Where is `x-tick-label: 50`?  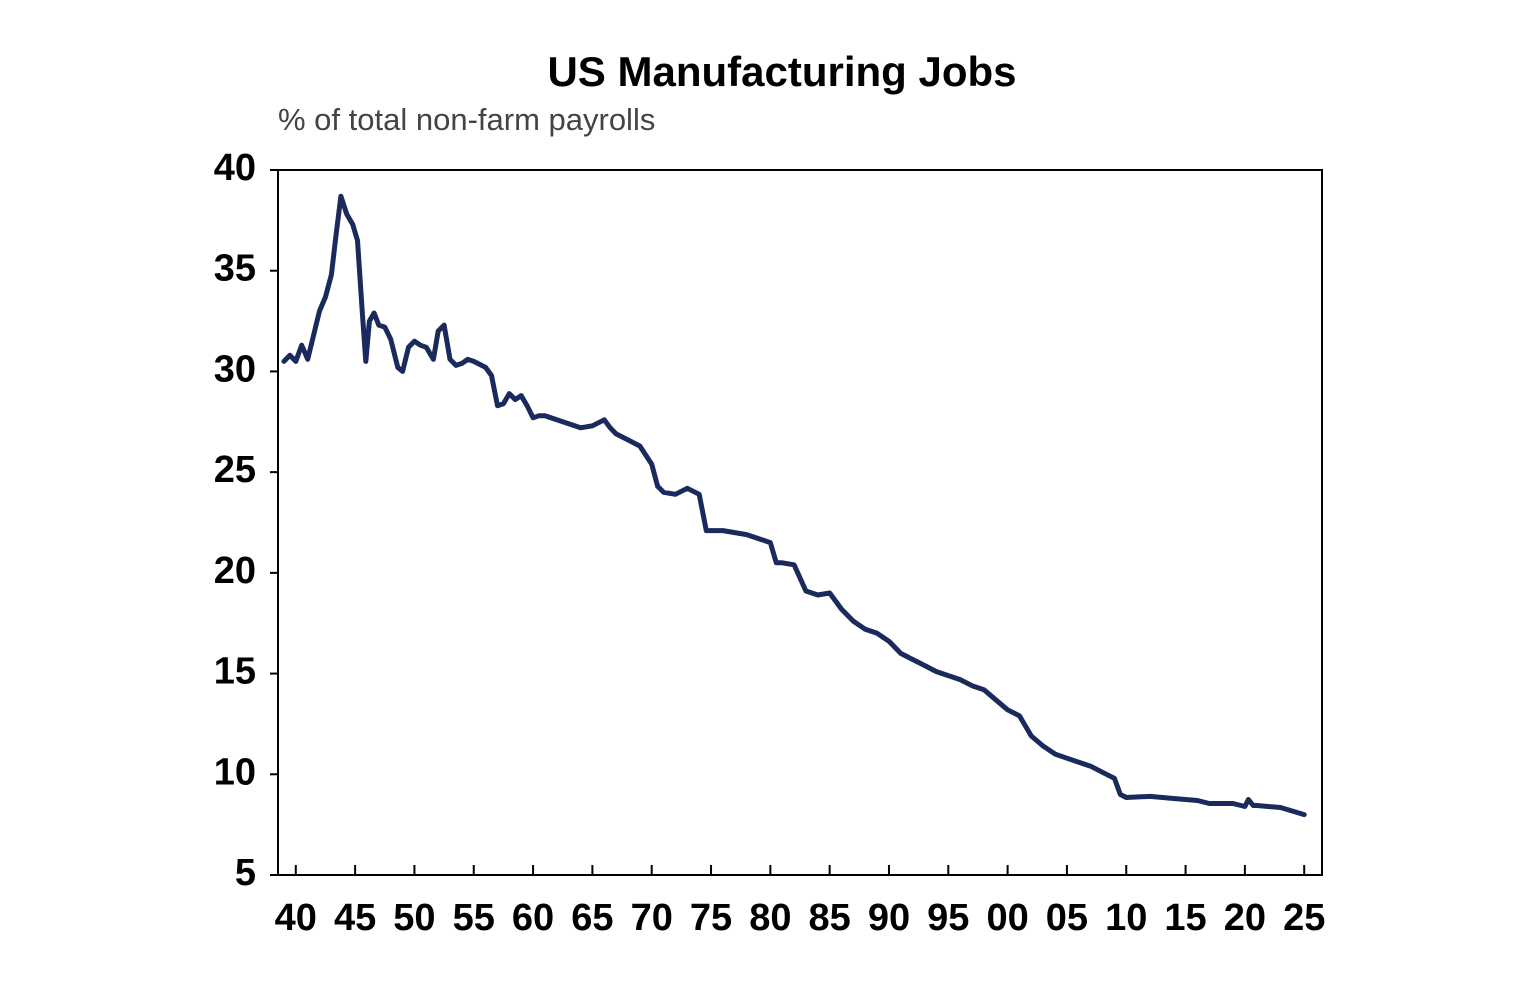
x-tick-label: 50 is located at coordinates (414, 918).